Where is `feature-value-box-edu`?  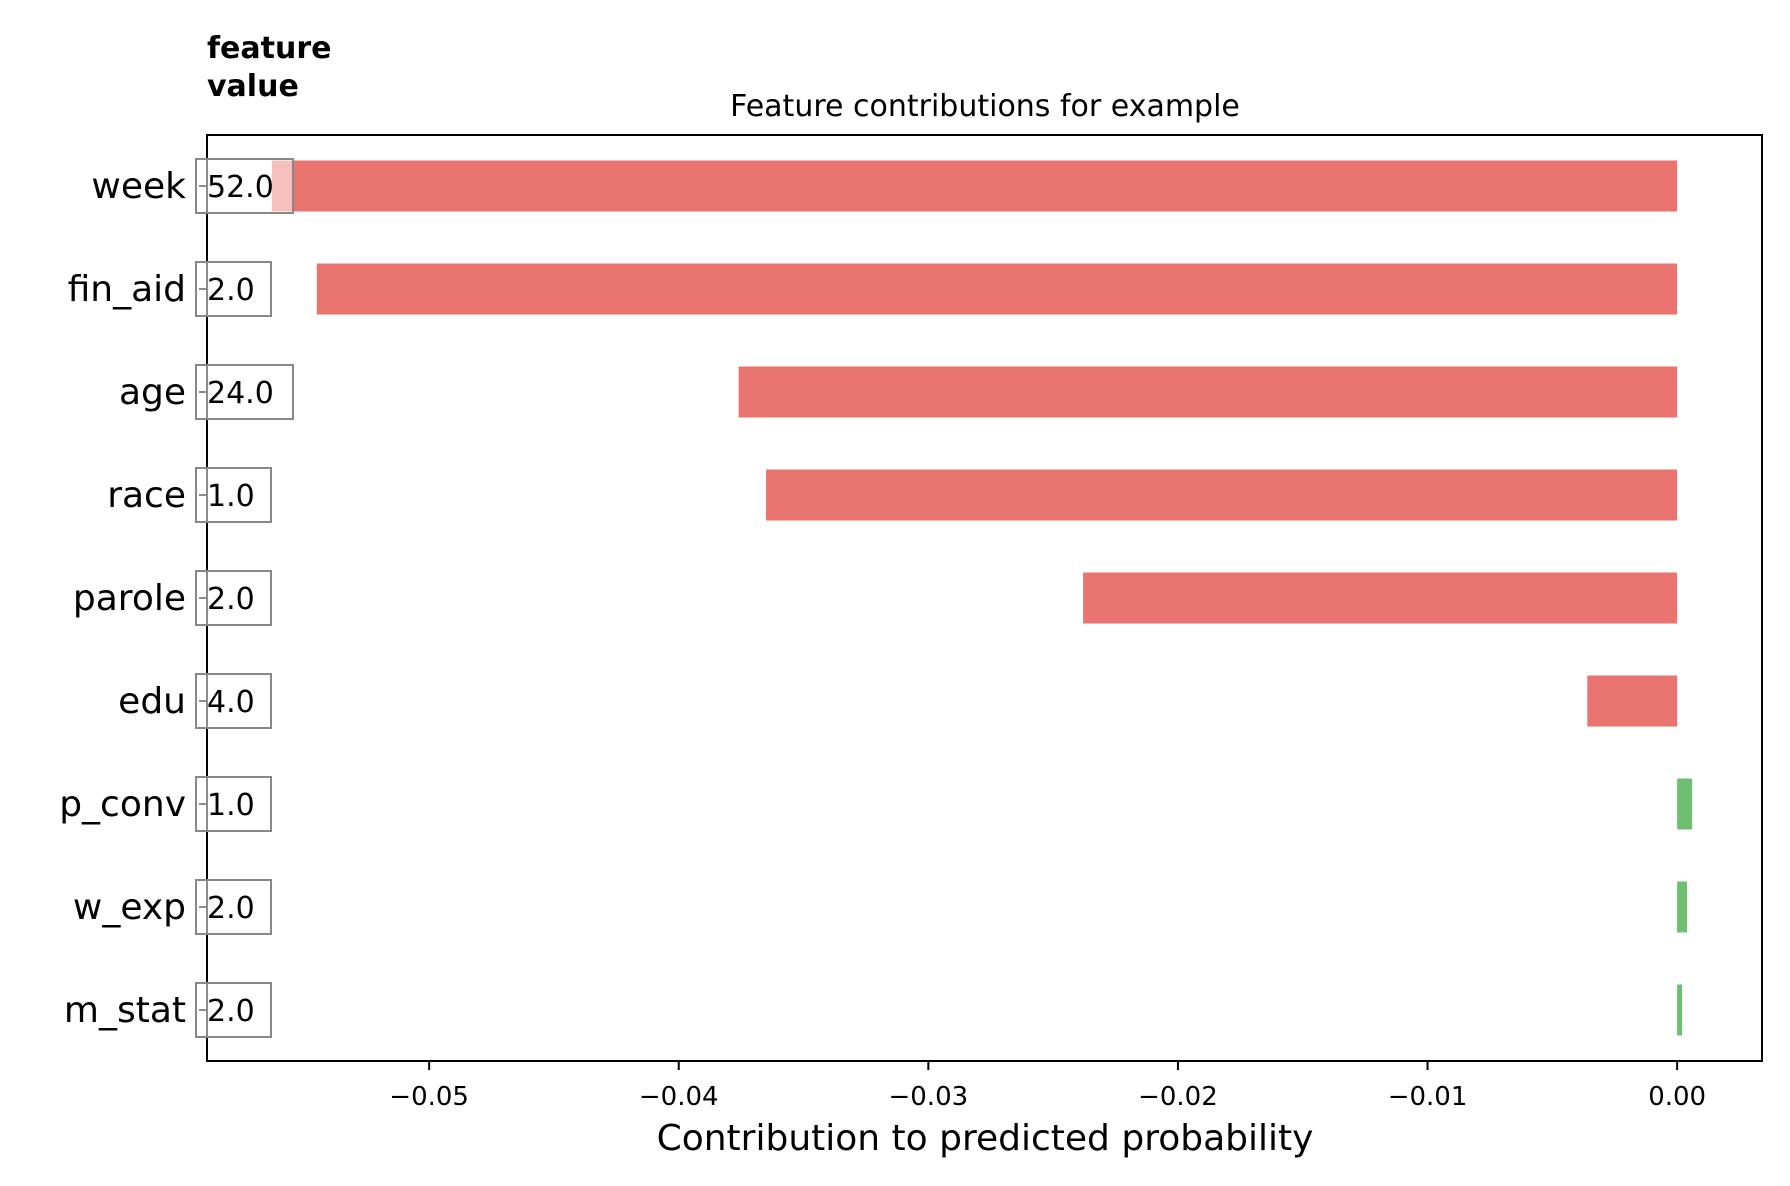
feature-value-box-edu is located at coordinates (233, 701).